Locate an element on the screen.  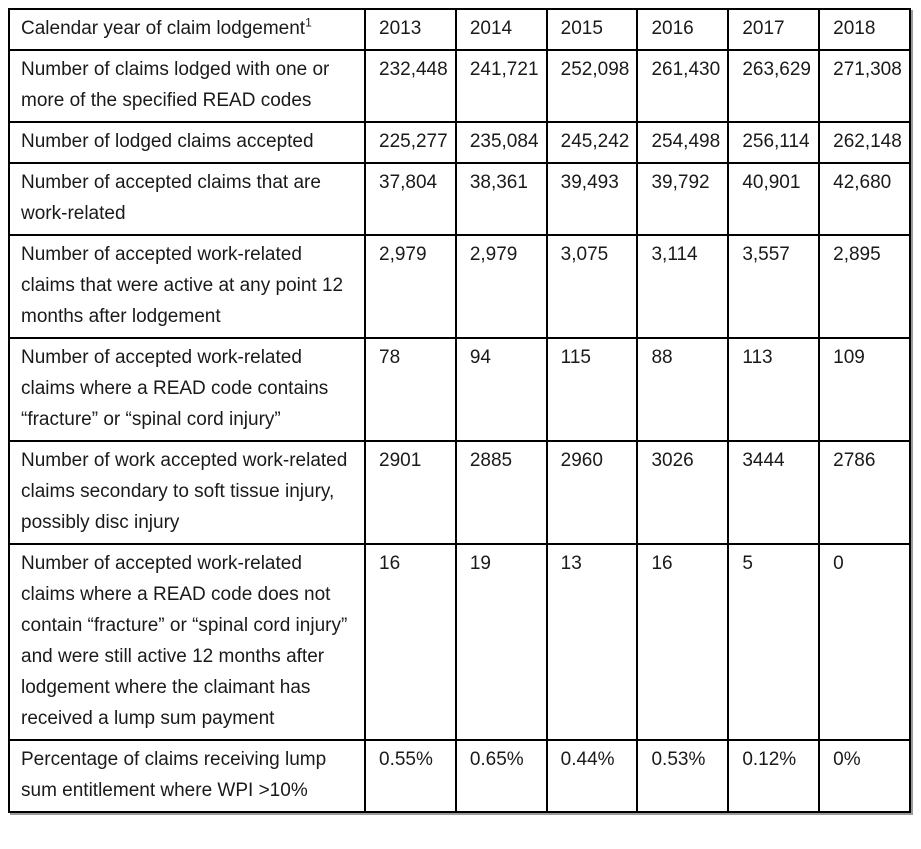
value-cell: 0% is located at coordinates (864, 776).